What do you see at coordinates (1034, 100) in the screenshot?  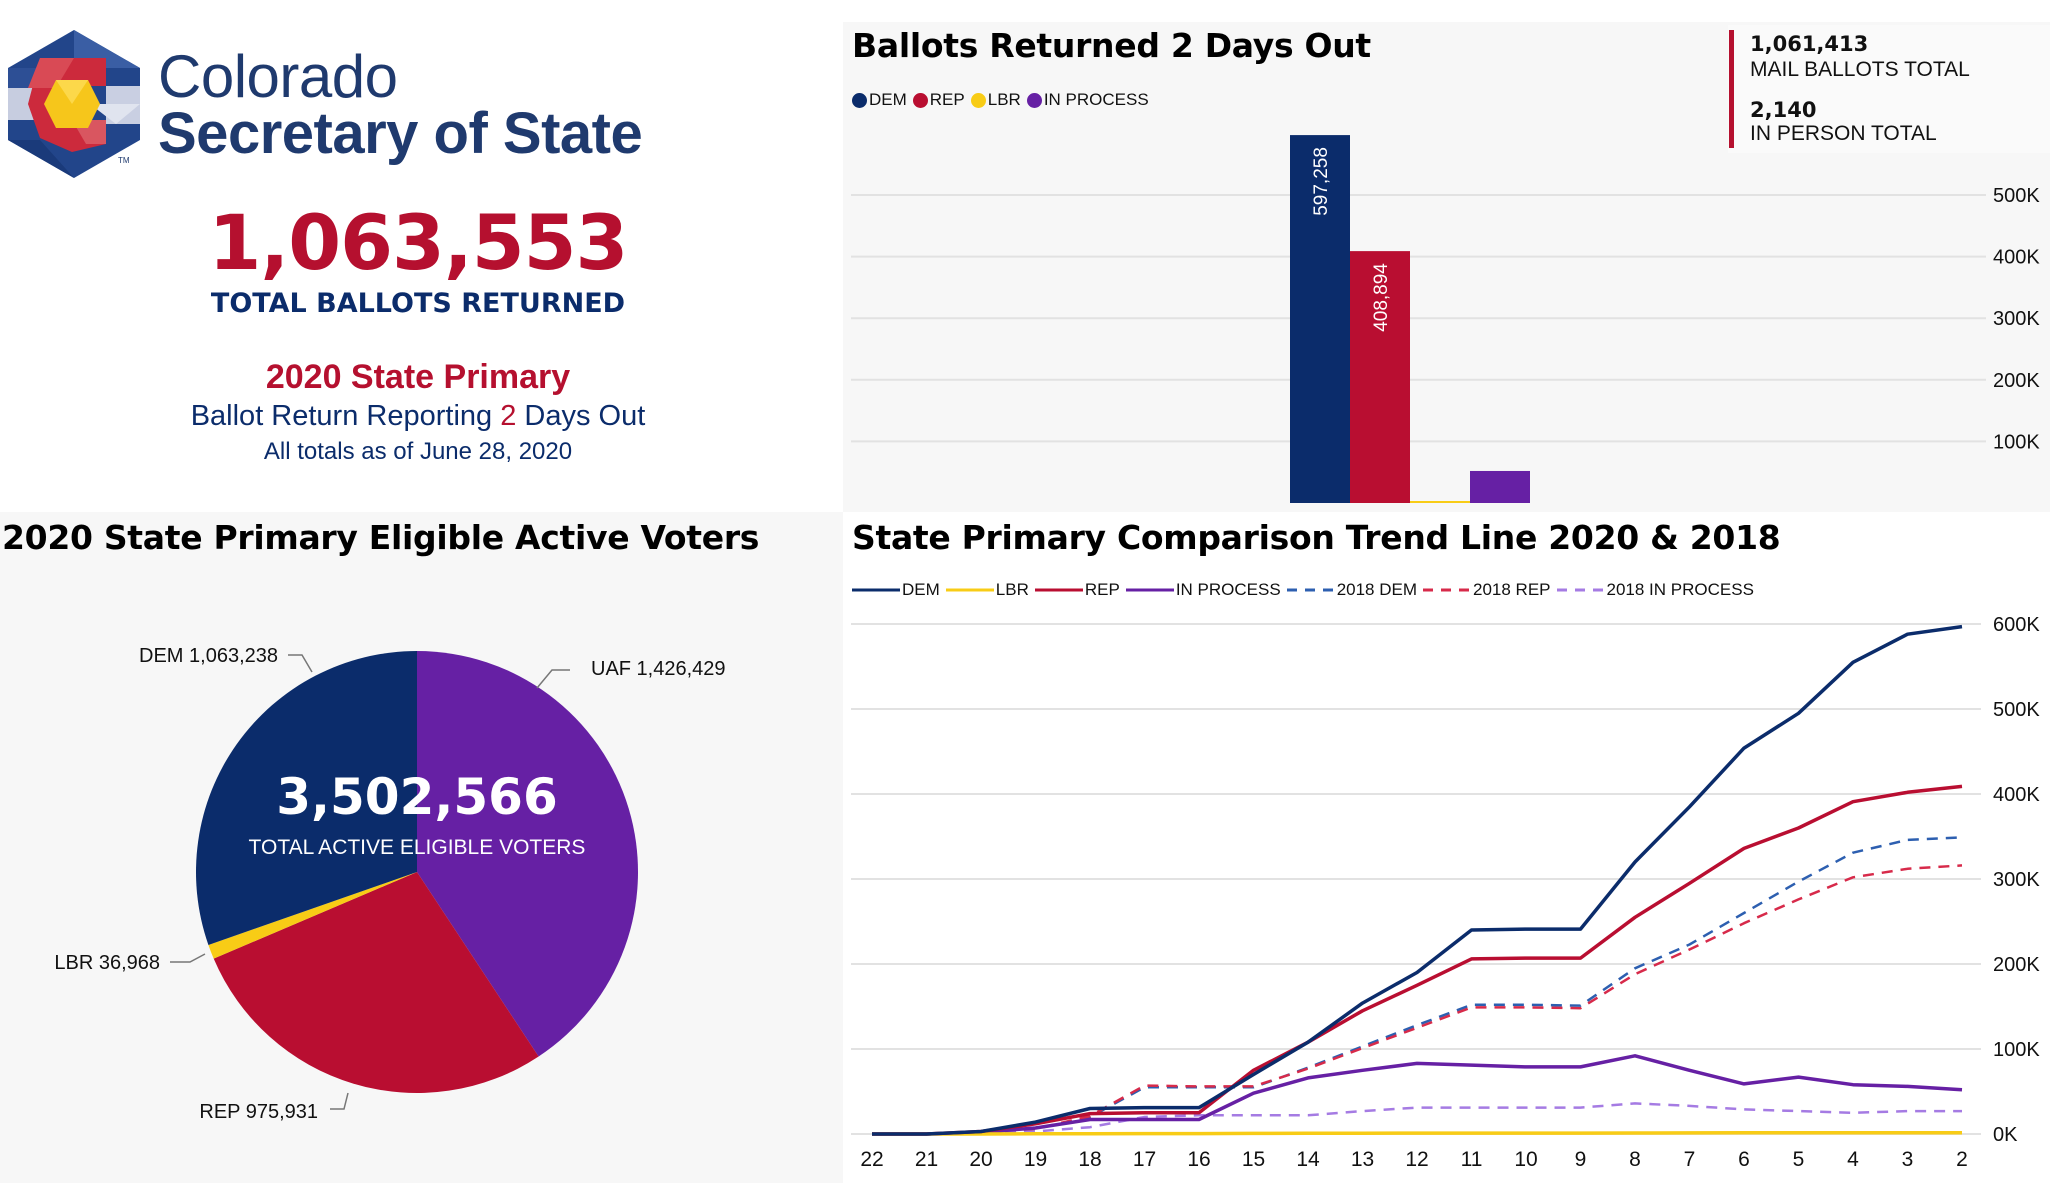 I see `legend-dot-in-process` at bounding box center [1034, 100].